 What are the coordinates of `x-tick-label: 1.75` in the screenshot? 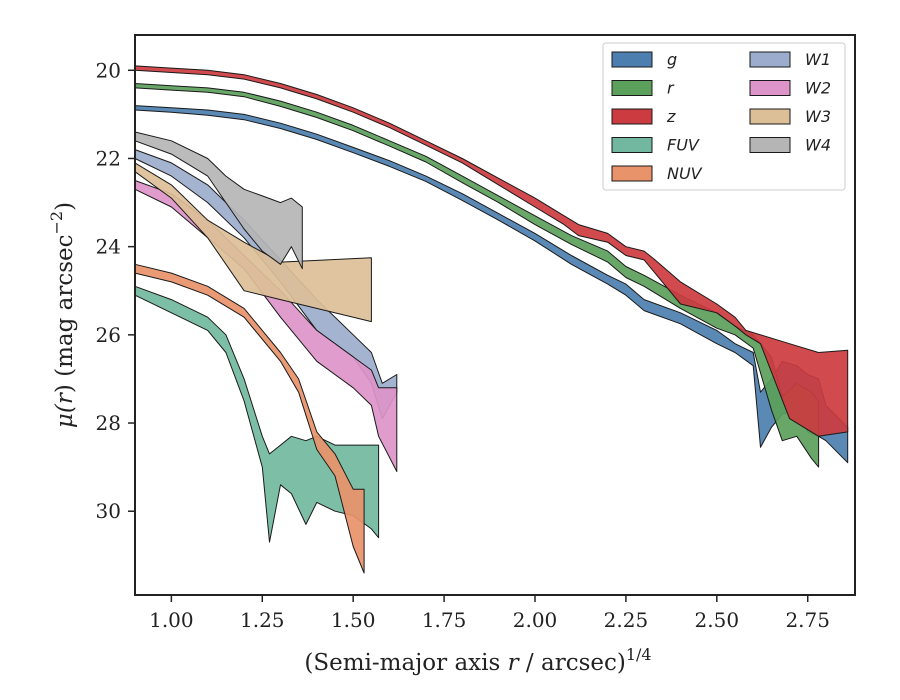 It's located at (444, 620).